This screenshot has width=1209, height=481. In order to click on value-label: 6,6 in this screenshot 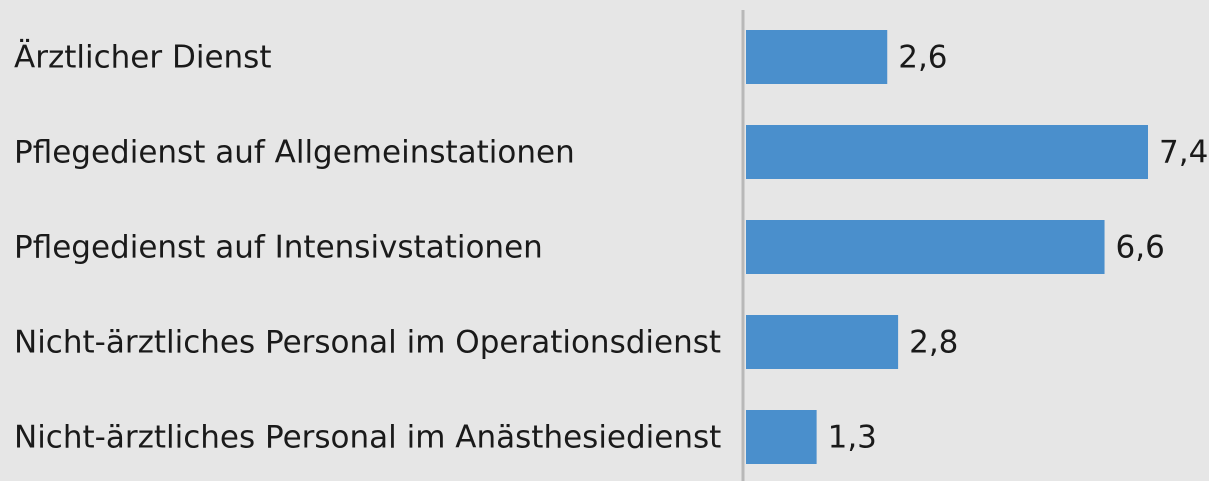, I will do `click(1140, 248)`.